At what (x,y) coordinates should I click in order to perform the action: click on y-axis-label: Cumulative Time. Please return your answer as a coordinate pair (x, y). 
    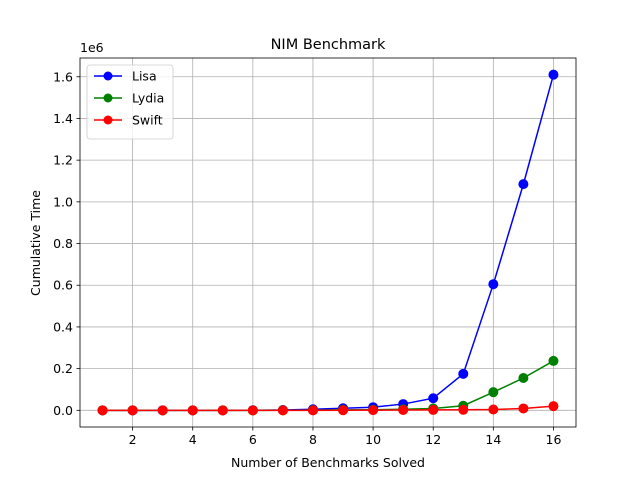
    Looking at the image, I should click on (35, 243).